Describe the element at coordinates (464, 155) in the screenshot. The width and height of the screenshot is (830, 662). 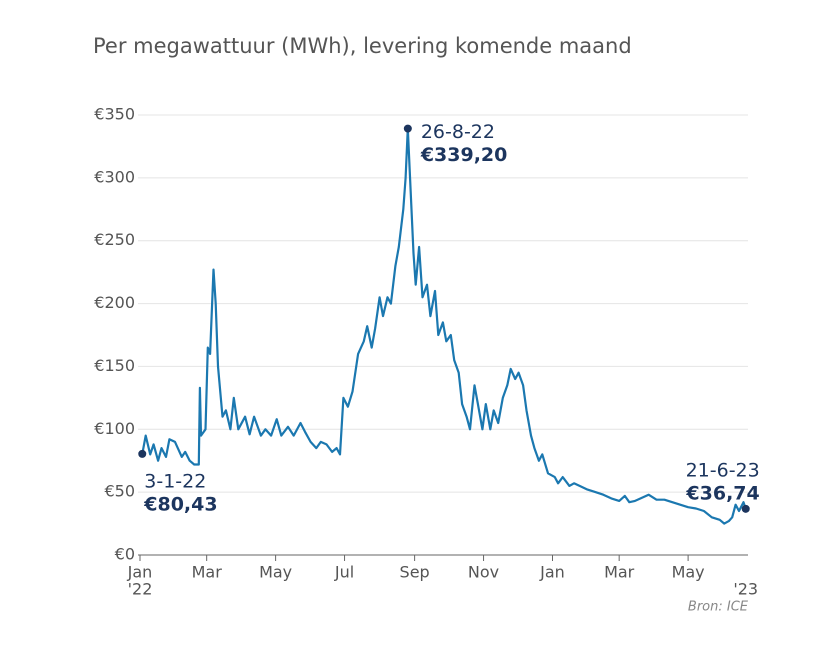
I see `annotation-value: €339,20` at that location.